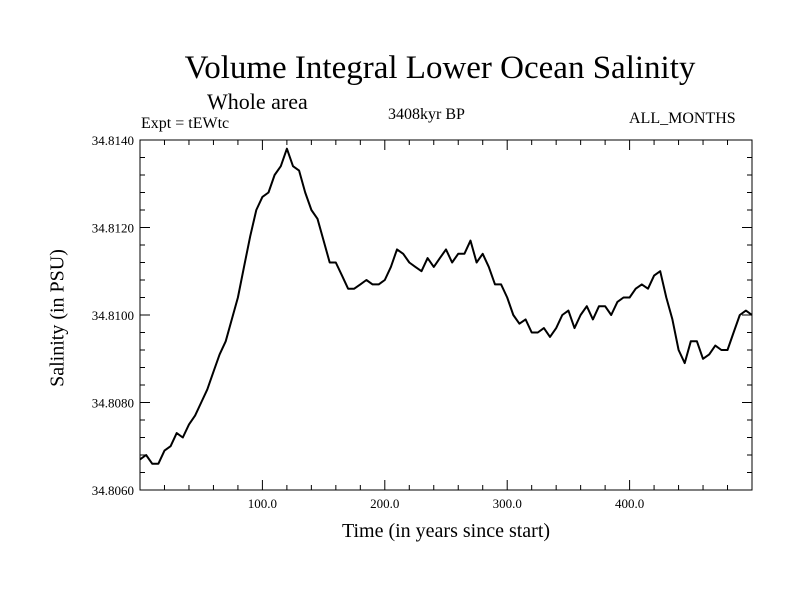  Describe the element at coordinates (446, 531) in the screenshot. I see `x-axis-label: Time (in years since start)` at that location.